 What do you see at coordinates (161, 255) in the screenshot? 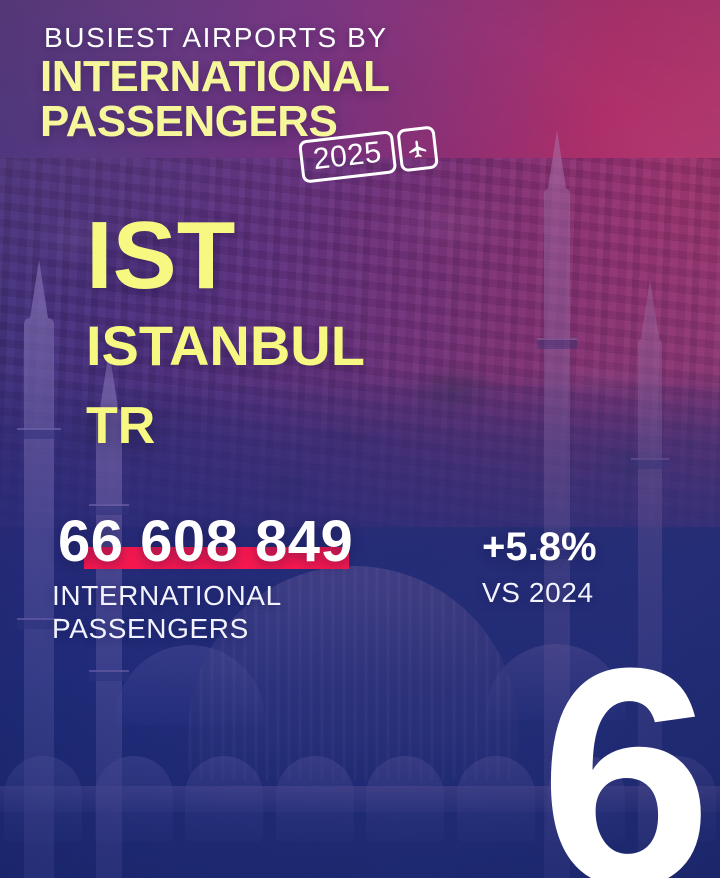
I see `airport-iata-code: IST` at bounding box center [161, 255].